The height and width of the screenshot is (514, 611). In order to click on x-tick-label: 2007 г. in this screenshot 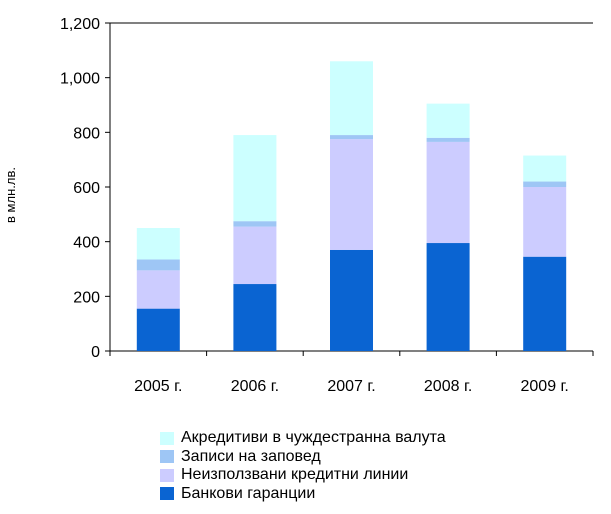, I will do `click(351, 386)`.